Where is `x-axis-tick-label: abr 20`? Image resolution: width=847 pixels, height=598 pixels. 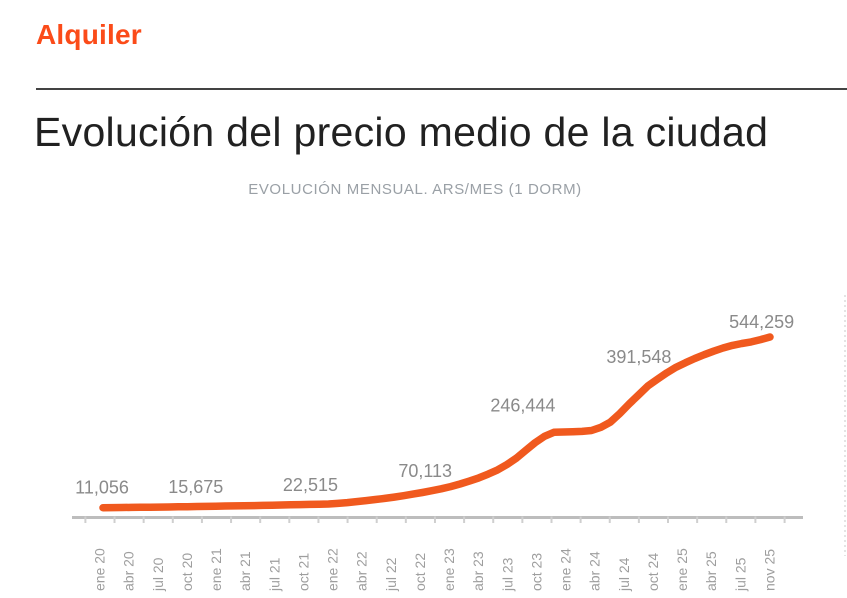
x-axis-tick-label: abr 20 is located at coordinates (129, 571).